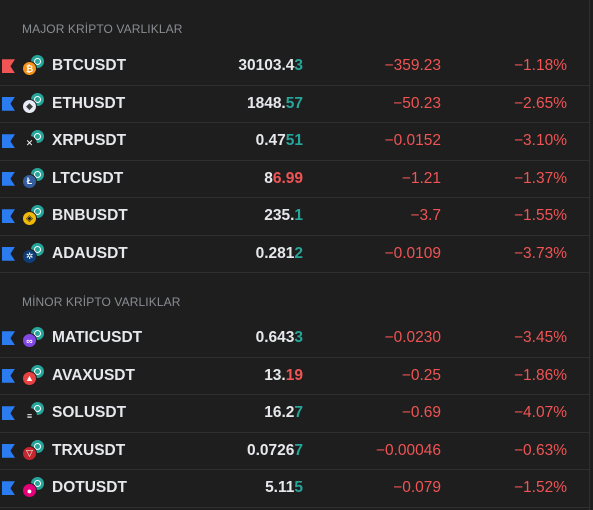 This screenshot has width=593, height=510. Describe the element at coordinates (540, 375) in the screenshot. I see `percent-change: −1.86%` at that location.